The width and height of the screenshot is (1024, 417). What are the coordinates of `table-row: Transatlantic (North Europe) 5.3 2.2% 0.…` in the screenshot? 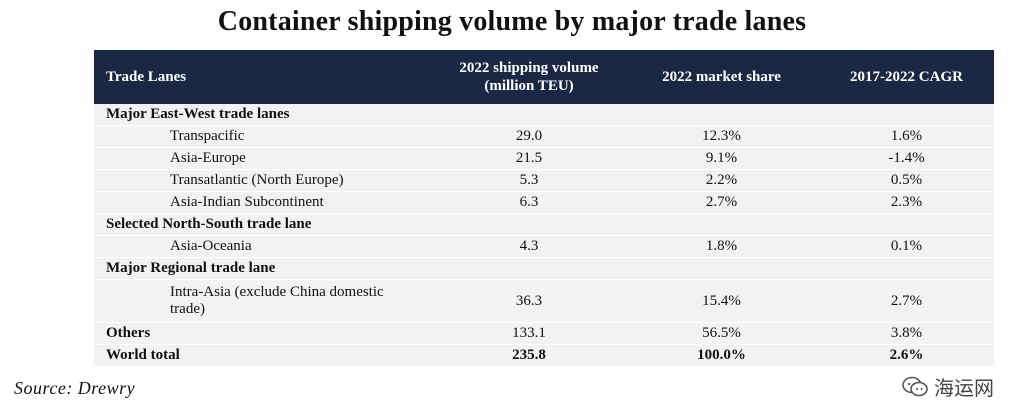 It's located at (544, 180).